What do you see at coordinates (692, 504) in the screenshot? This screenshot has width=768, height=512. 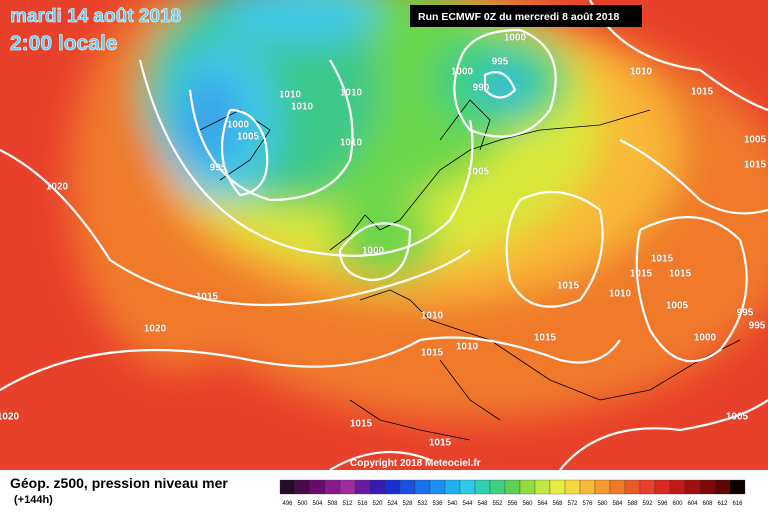 I see `level-label: 604` at bounding box center [692, 504].